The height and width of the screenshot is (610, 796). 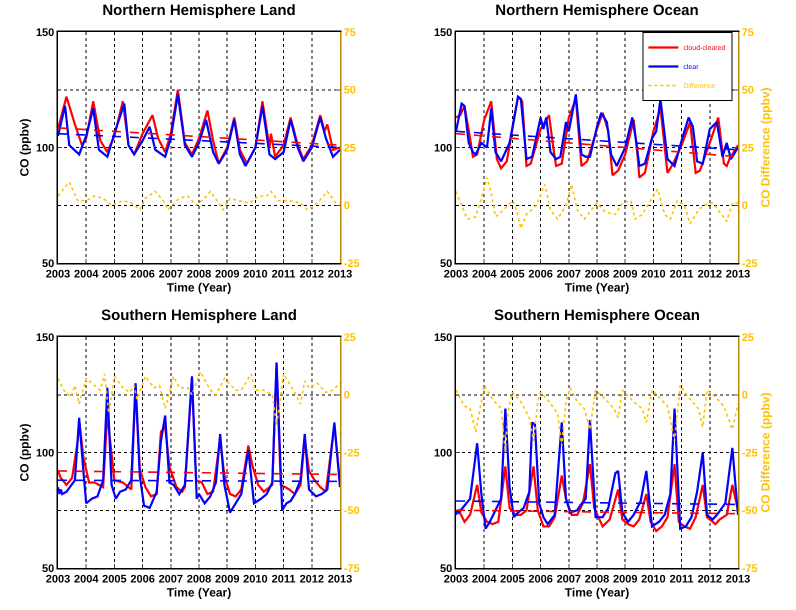 I want to click on chart-title: Northern Hemisphere Ocean, so click(x=597, y=11).